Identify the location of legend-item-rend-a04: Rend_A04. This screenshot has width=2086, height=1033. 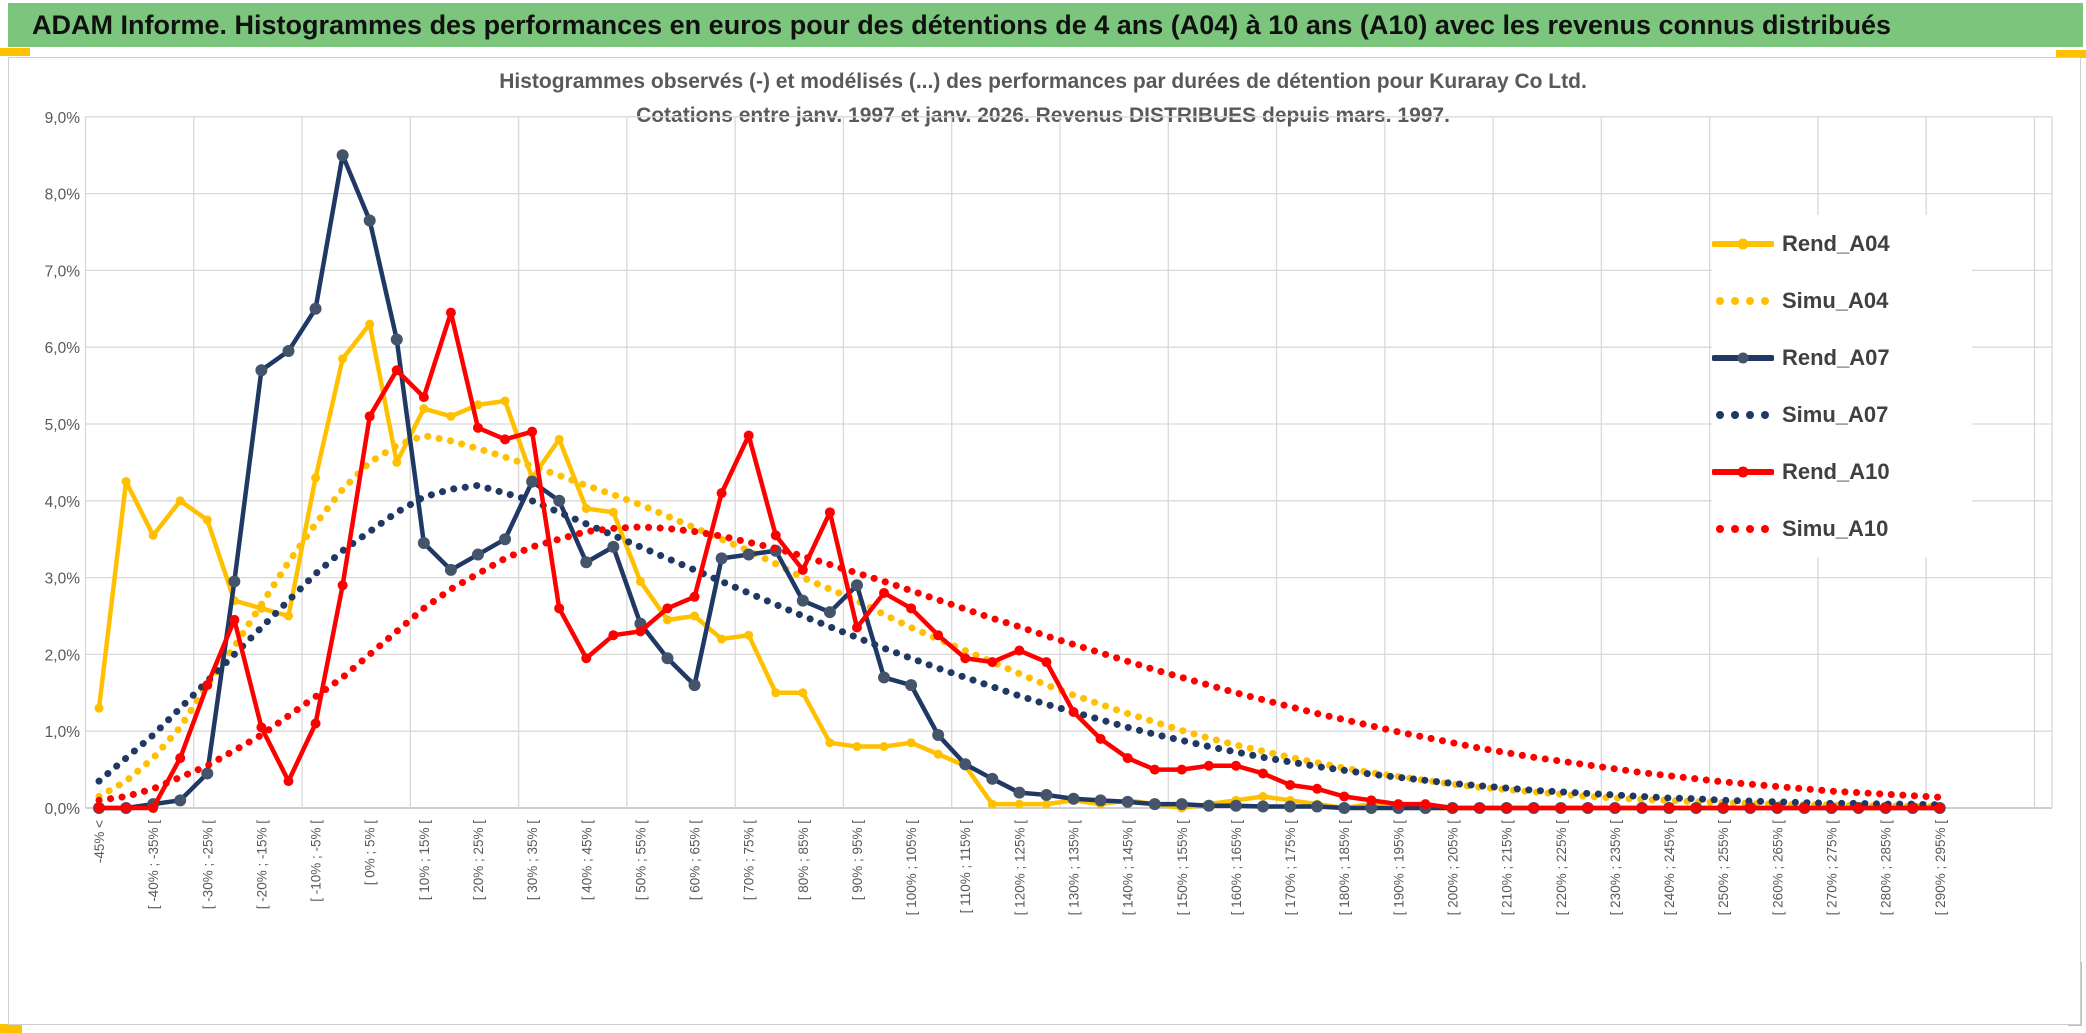
(1842, 243).